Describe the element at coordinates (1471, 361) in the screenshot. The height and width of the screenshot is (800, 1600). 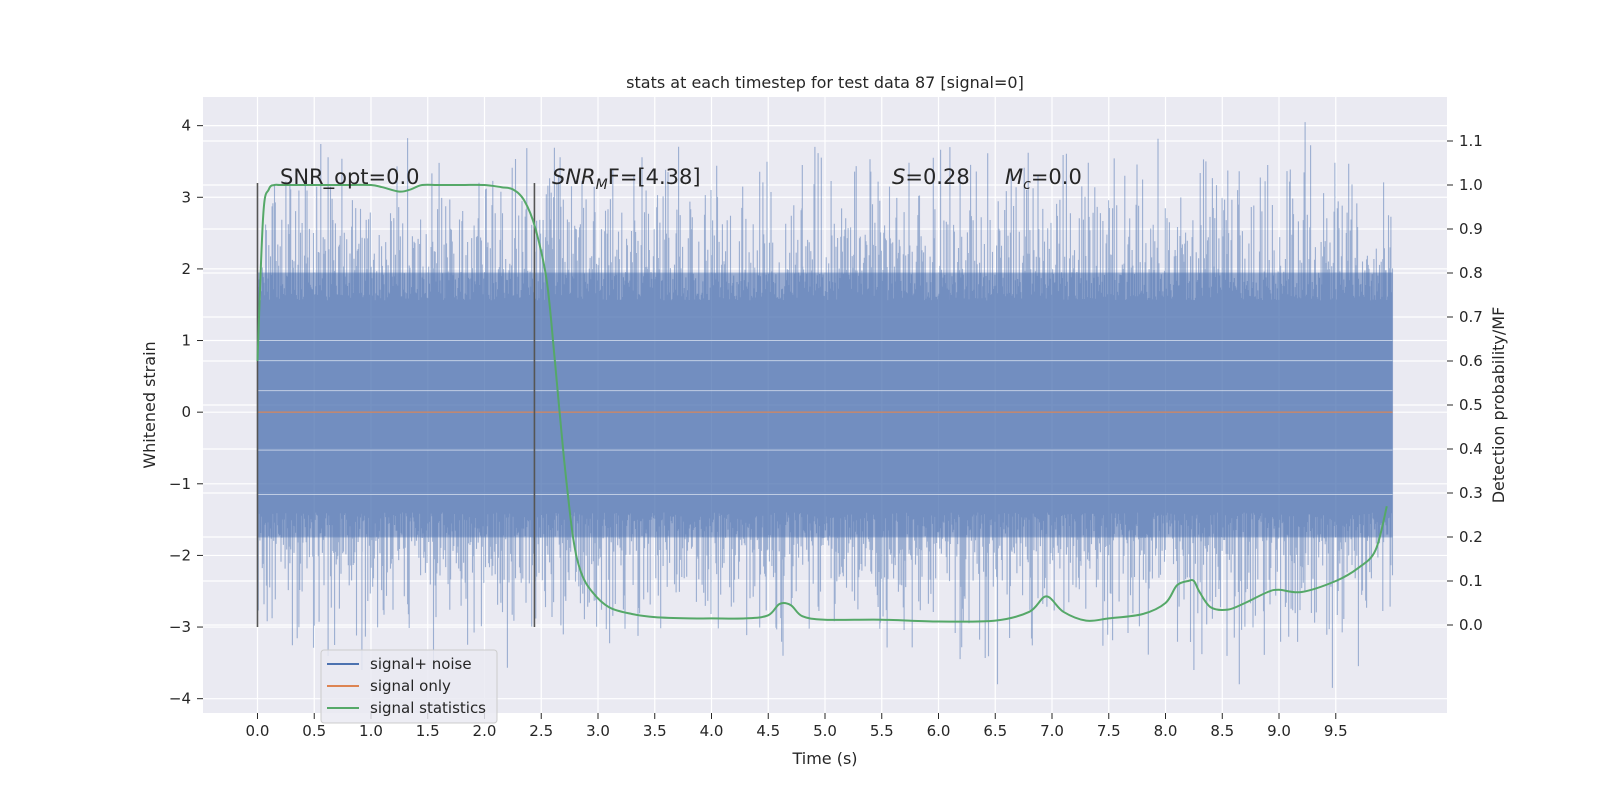
I see `y2-tick-label: 0.6` at that location.